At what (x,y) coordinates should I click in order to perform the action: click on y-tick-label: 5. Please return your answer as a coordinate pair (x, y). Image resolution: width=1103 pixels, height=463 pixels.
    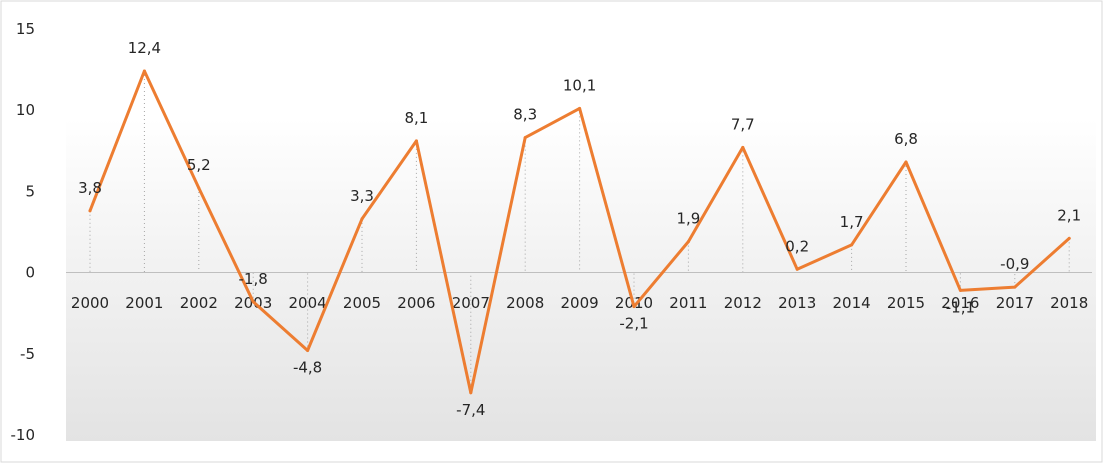
    Looking at the image, I should click on (30, 191).